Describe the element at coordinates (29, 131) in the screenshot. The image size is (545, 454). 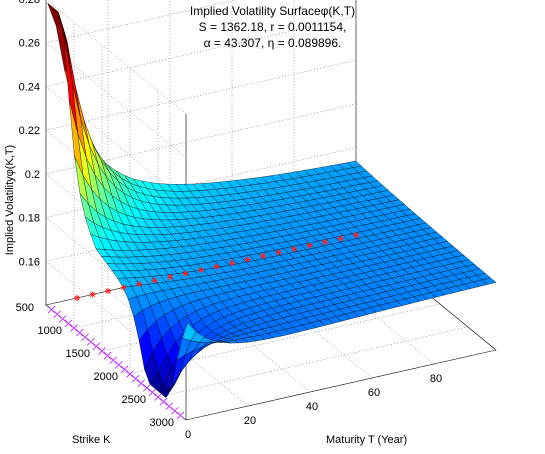
I see `z-tick-label: 0.22` at that location.